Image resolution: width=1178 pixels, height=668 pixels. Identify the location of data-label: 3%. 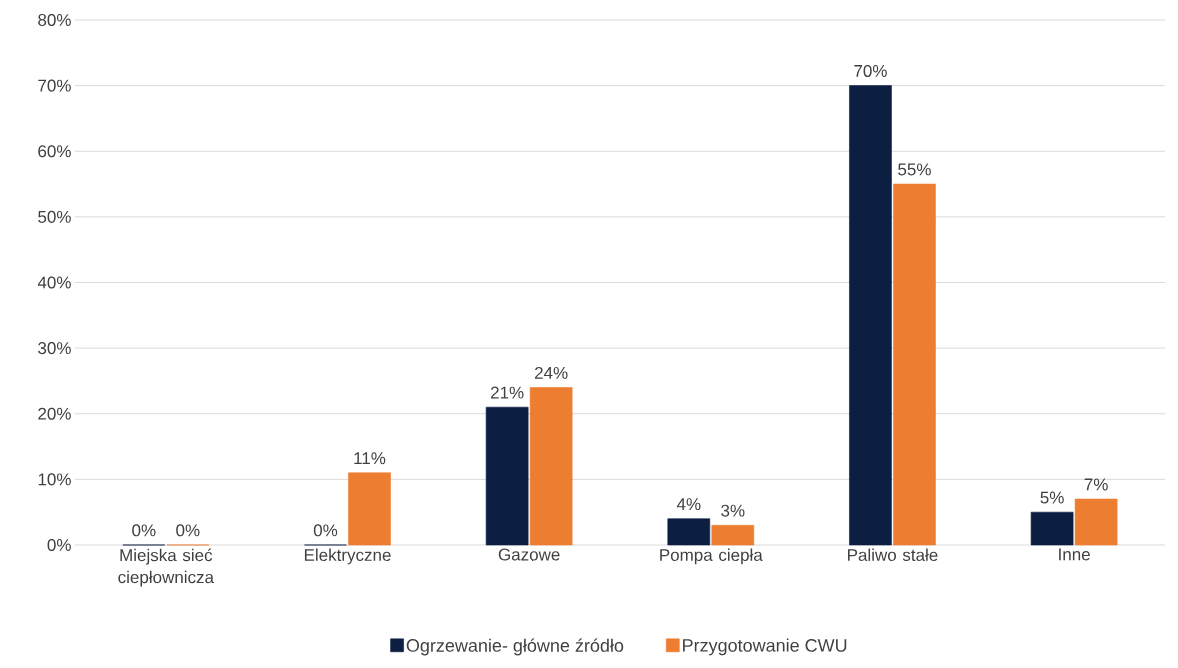
(733, 510).